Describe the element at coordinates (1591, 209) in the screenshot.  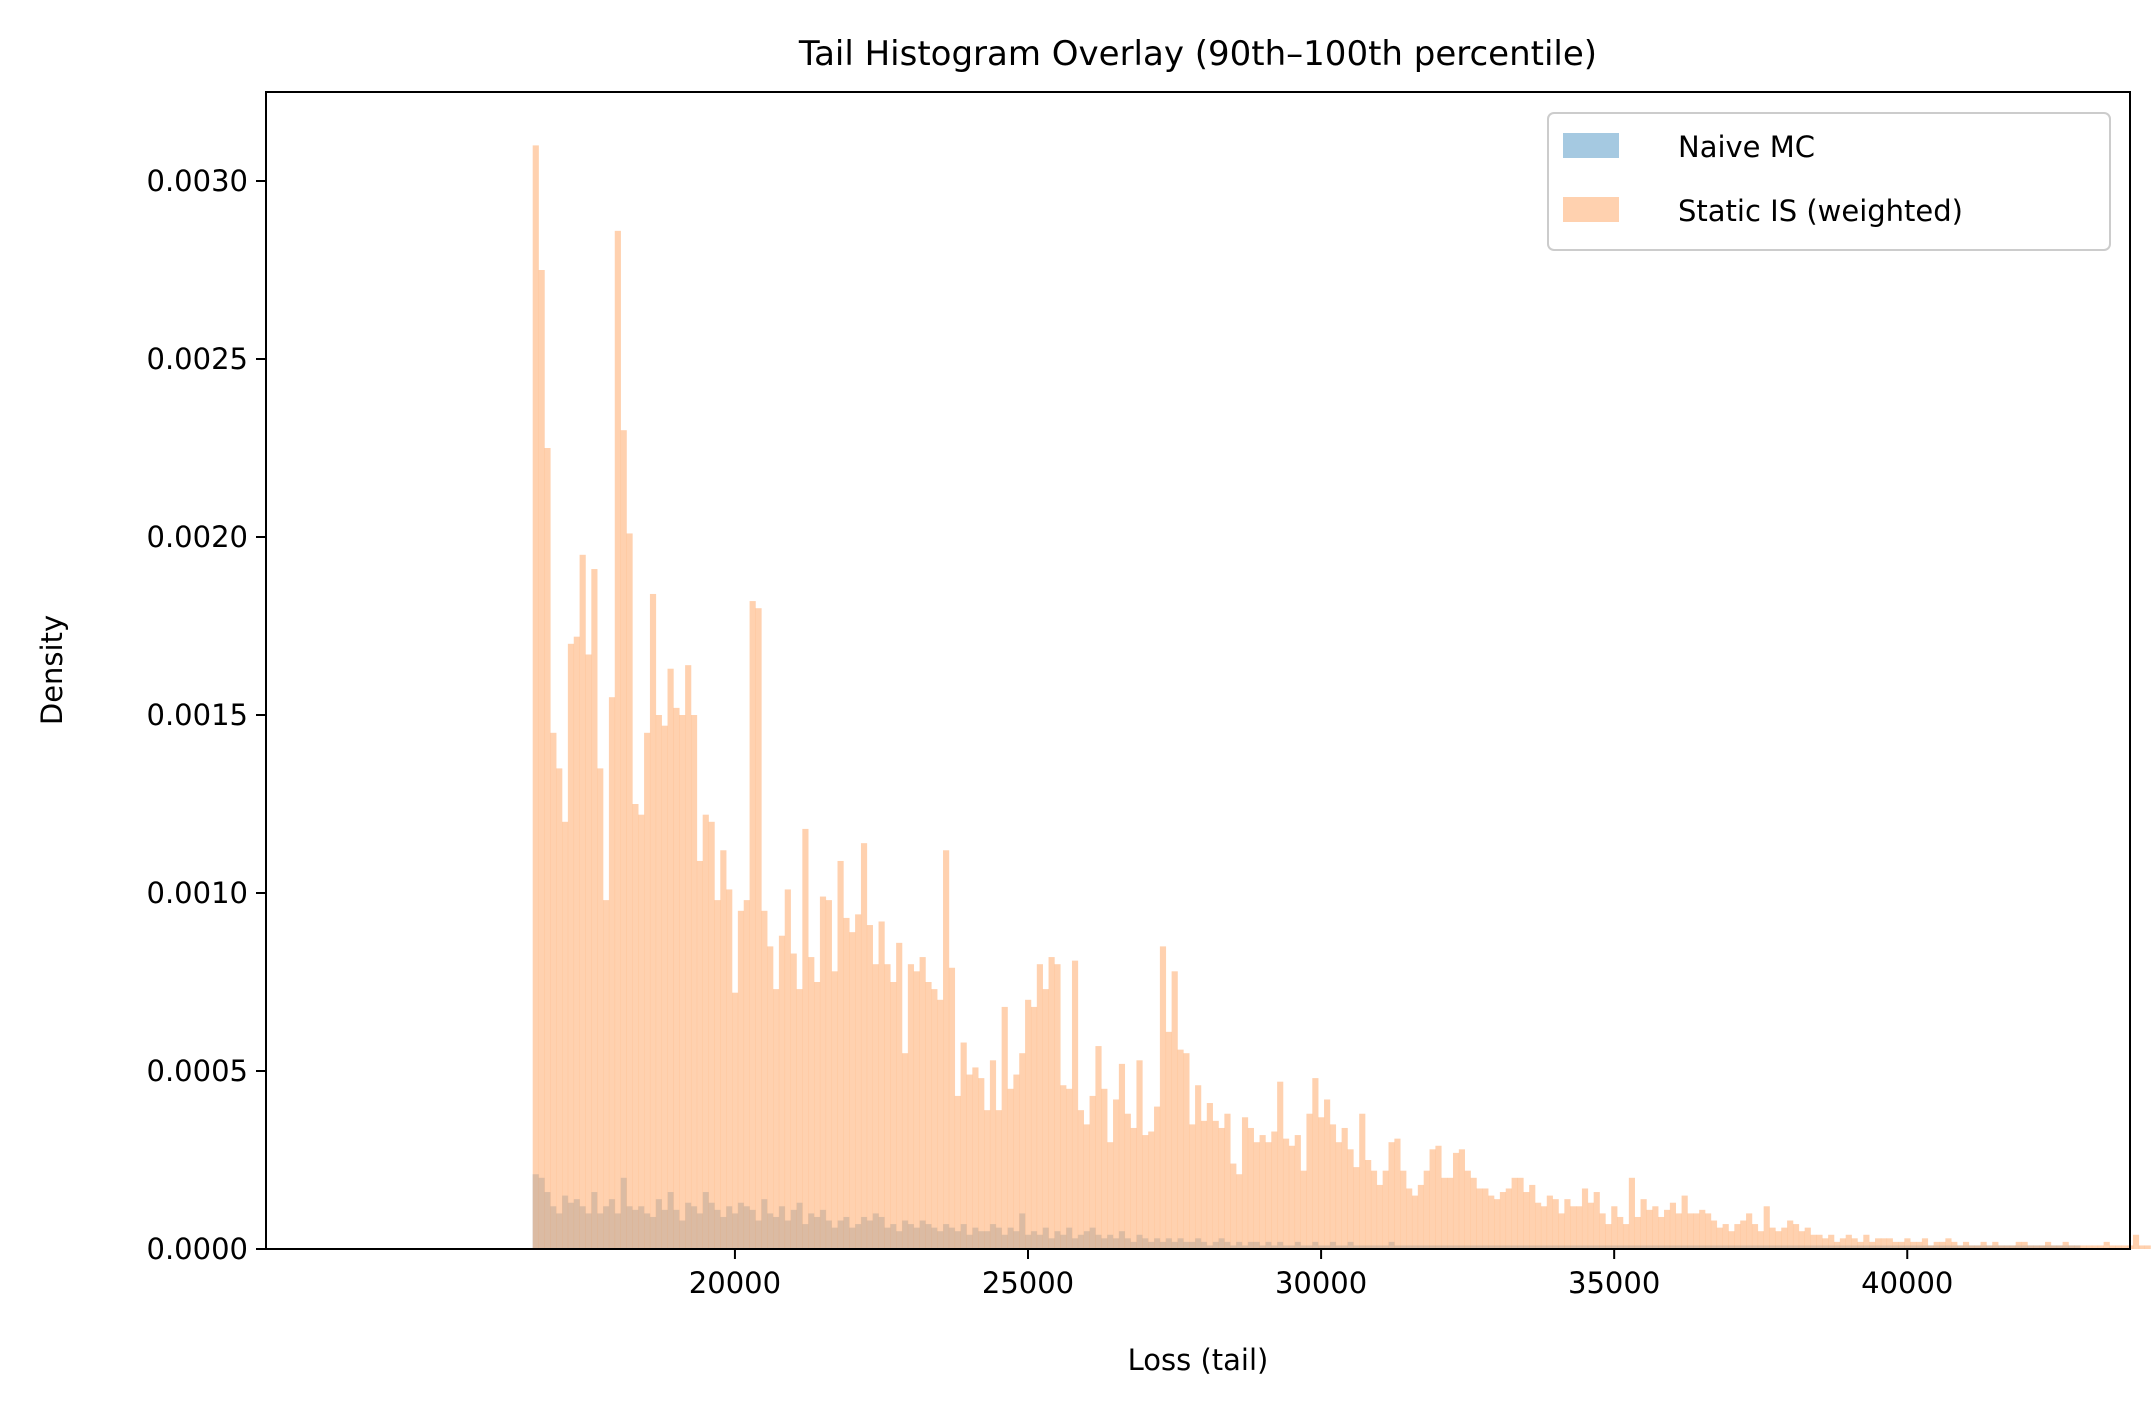
I see `legend-swatch-static-is` at that location.